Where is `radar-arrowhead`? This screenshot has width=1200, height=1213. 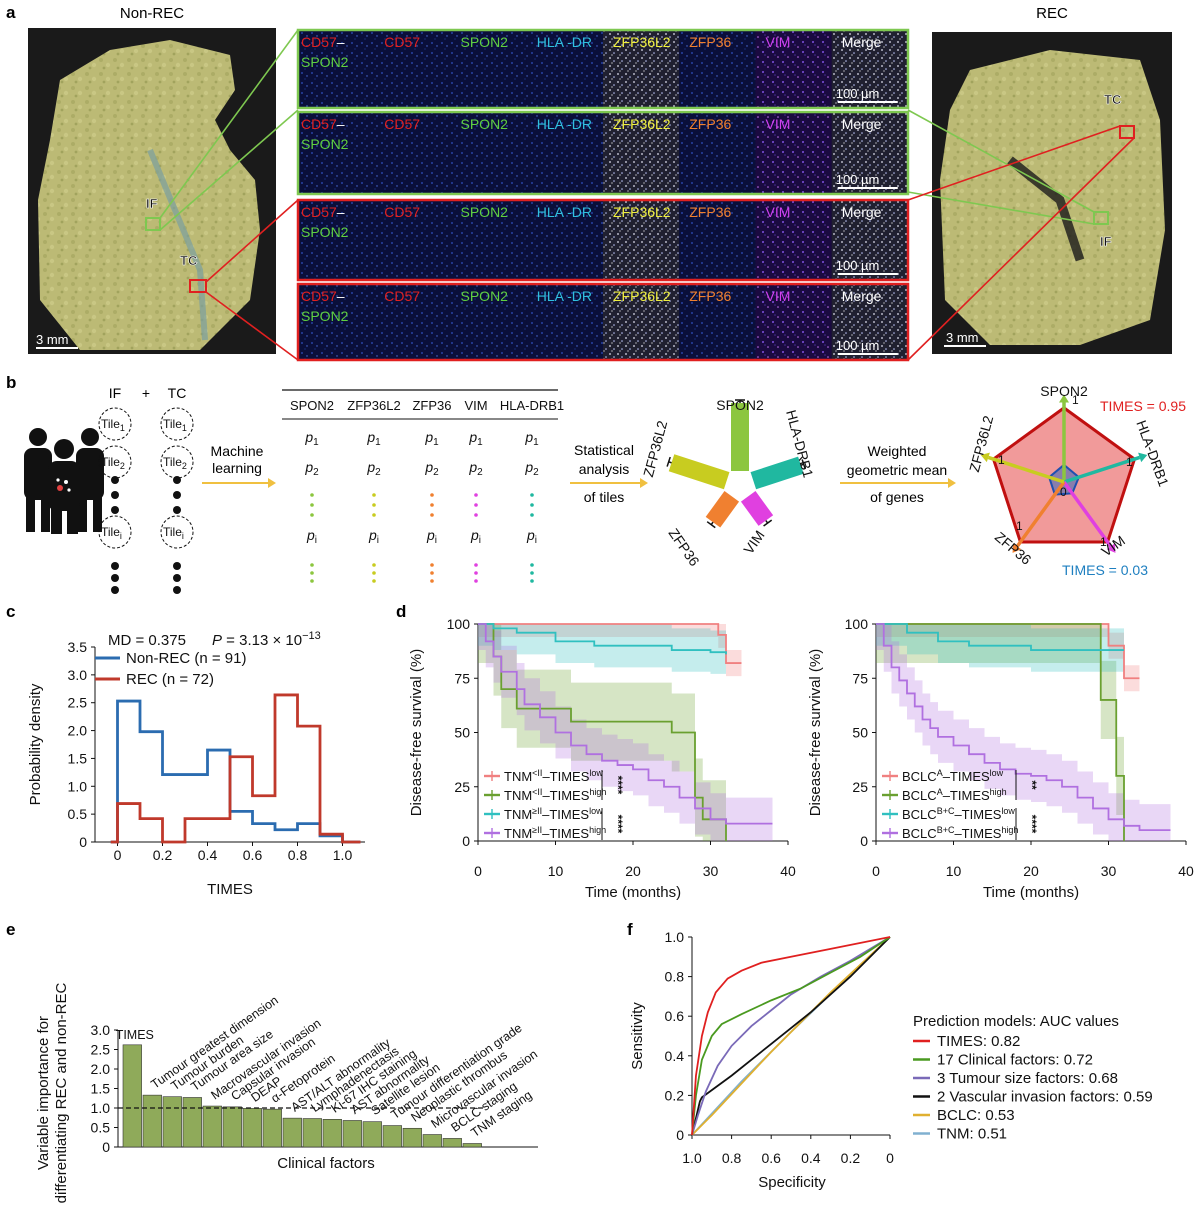 radar-arrowhead is located at coordinates (1064, 398).